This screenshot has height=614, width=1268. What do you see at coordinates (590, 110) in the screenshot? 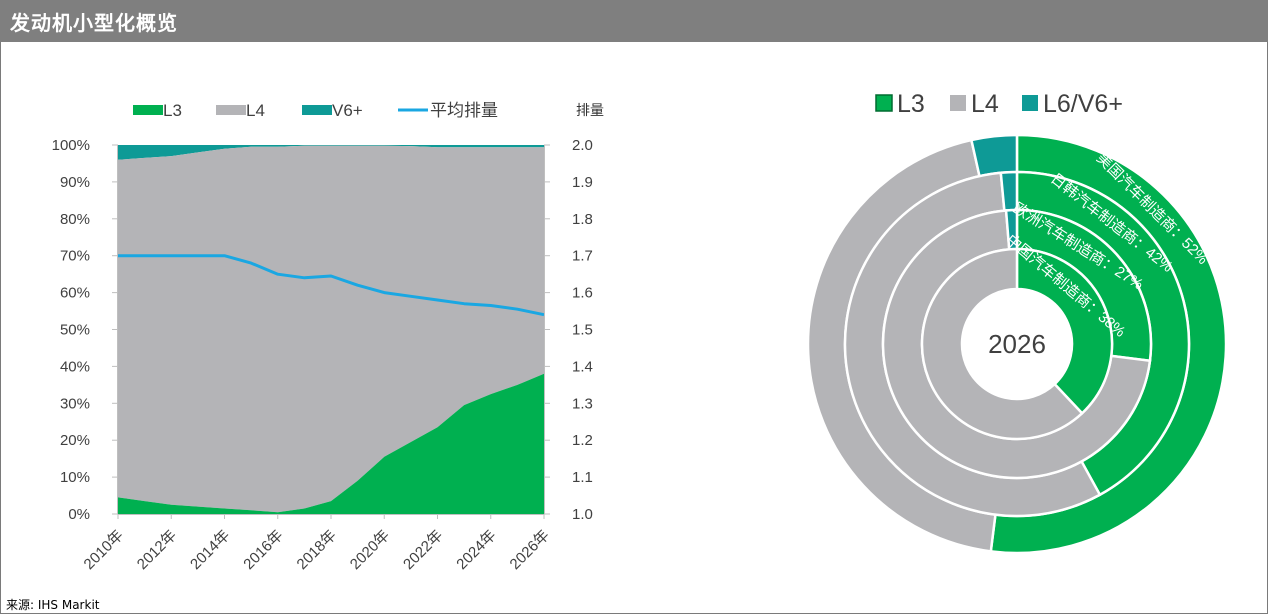
I see `y2-axis-title: 排量` at bounding box center [590, 110].